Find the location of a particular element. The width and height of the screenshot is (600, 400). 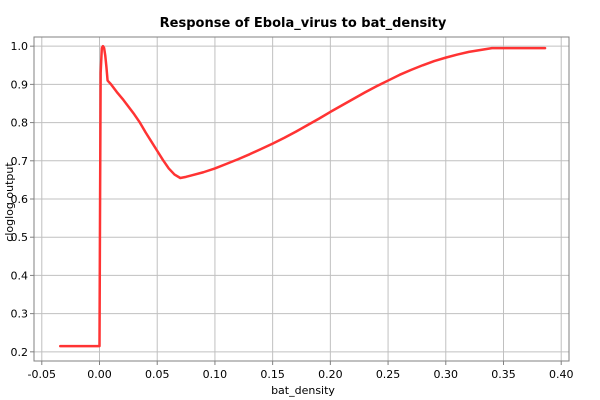

x-tick-label: 0.40 is located at coordinates (561, 374).